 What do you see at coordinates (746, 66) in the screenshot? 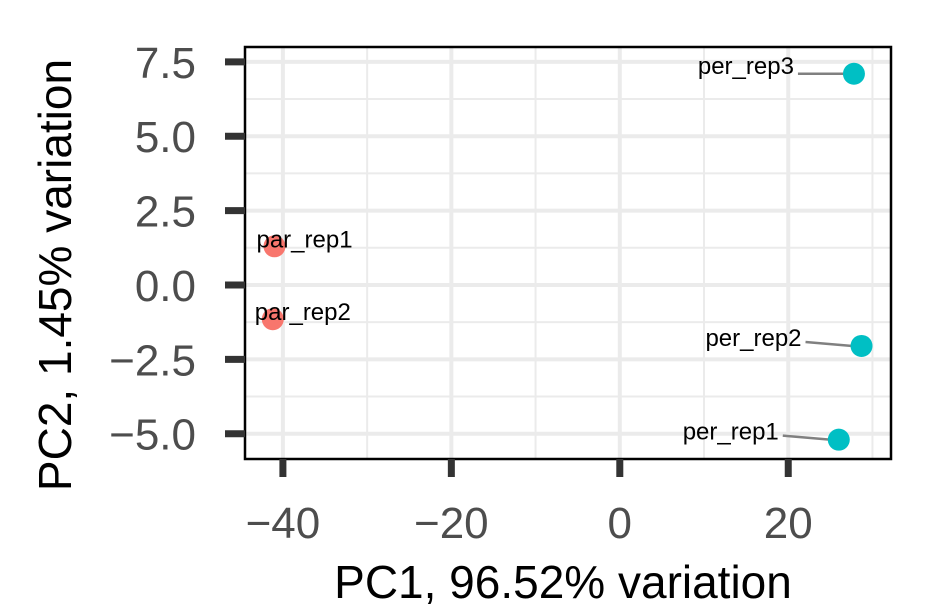
I see `data-point-label: per_rep3` at bounding box center [746, 66].